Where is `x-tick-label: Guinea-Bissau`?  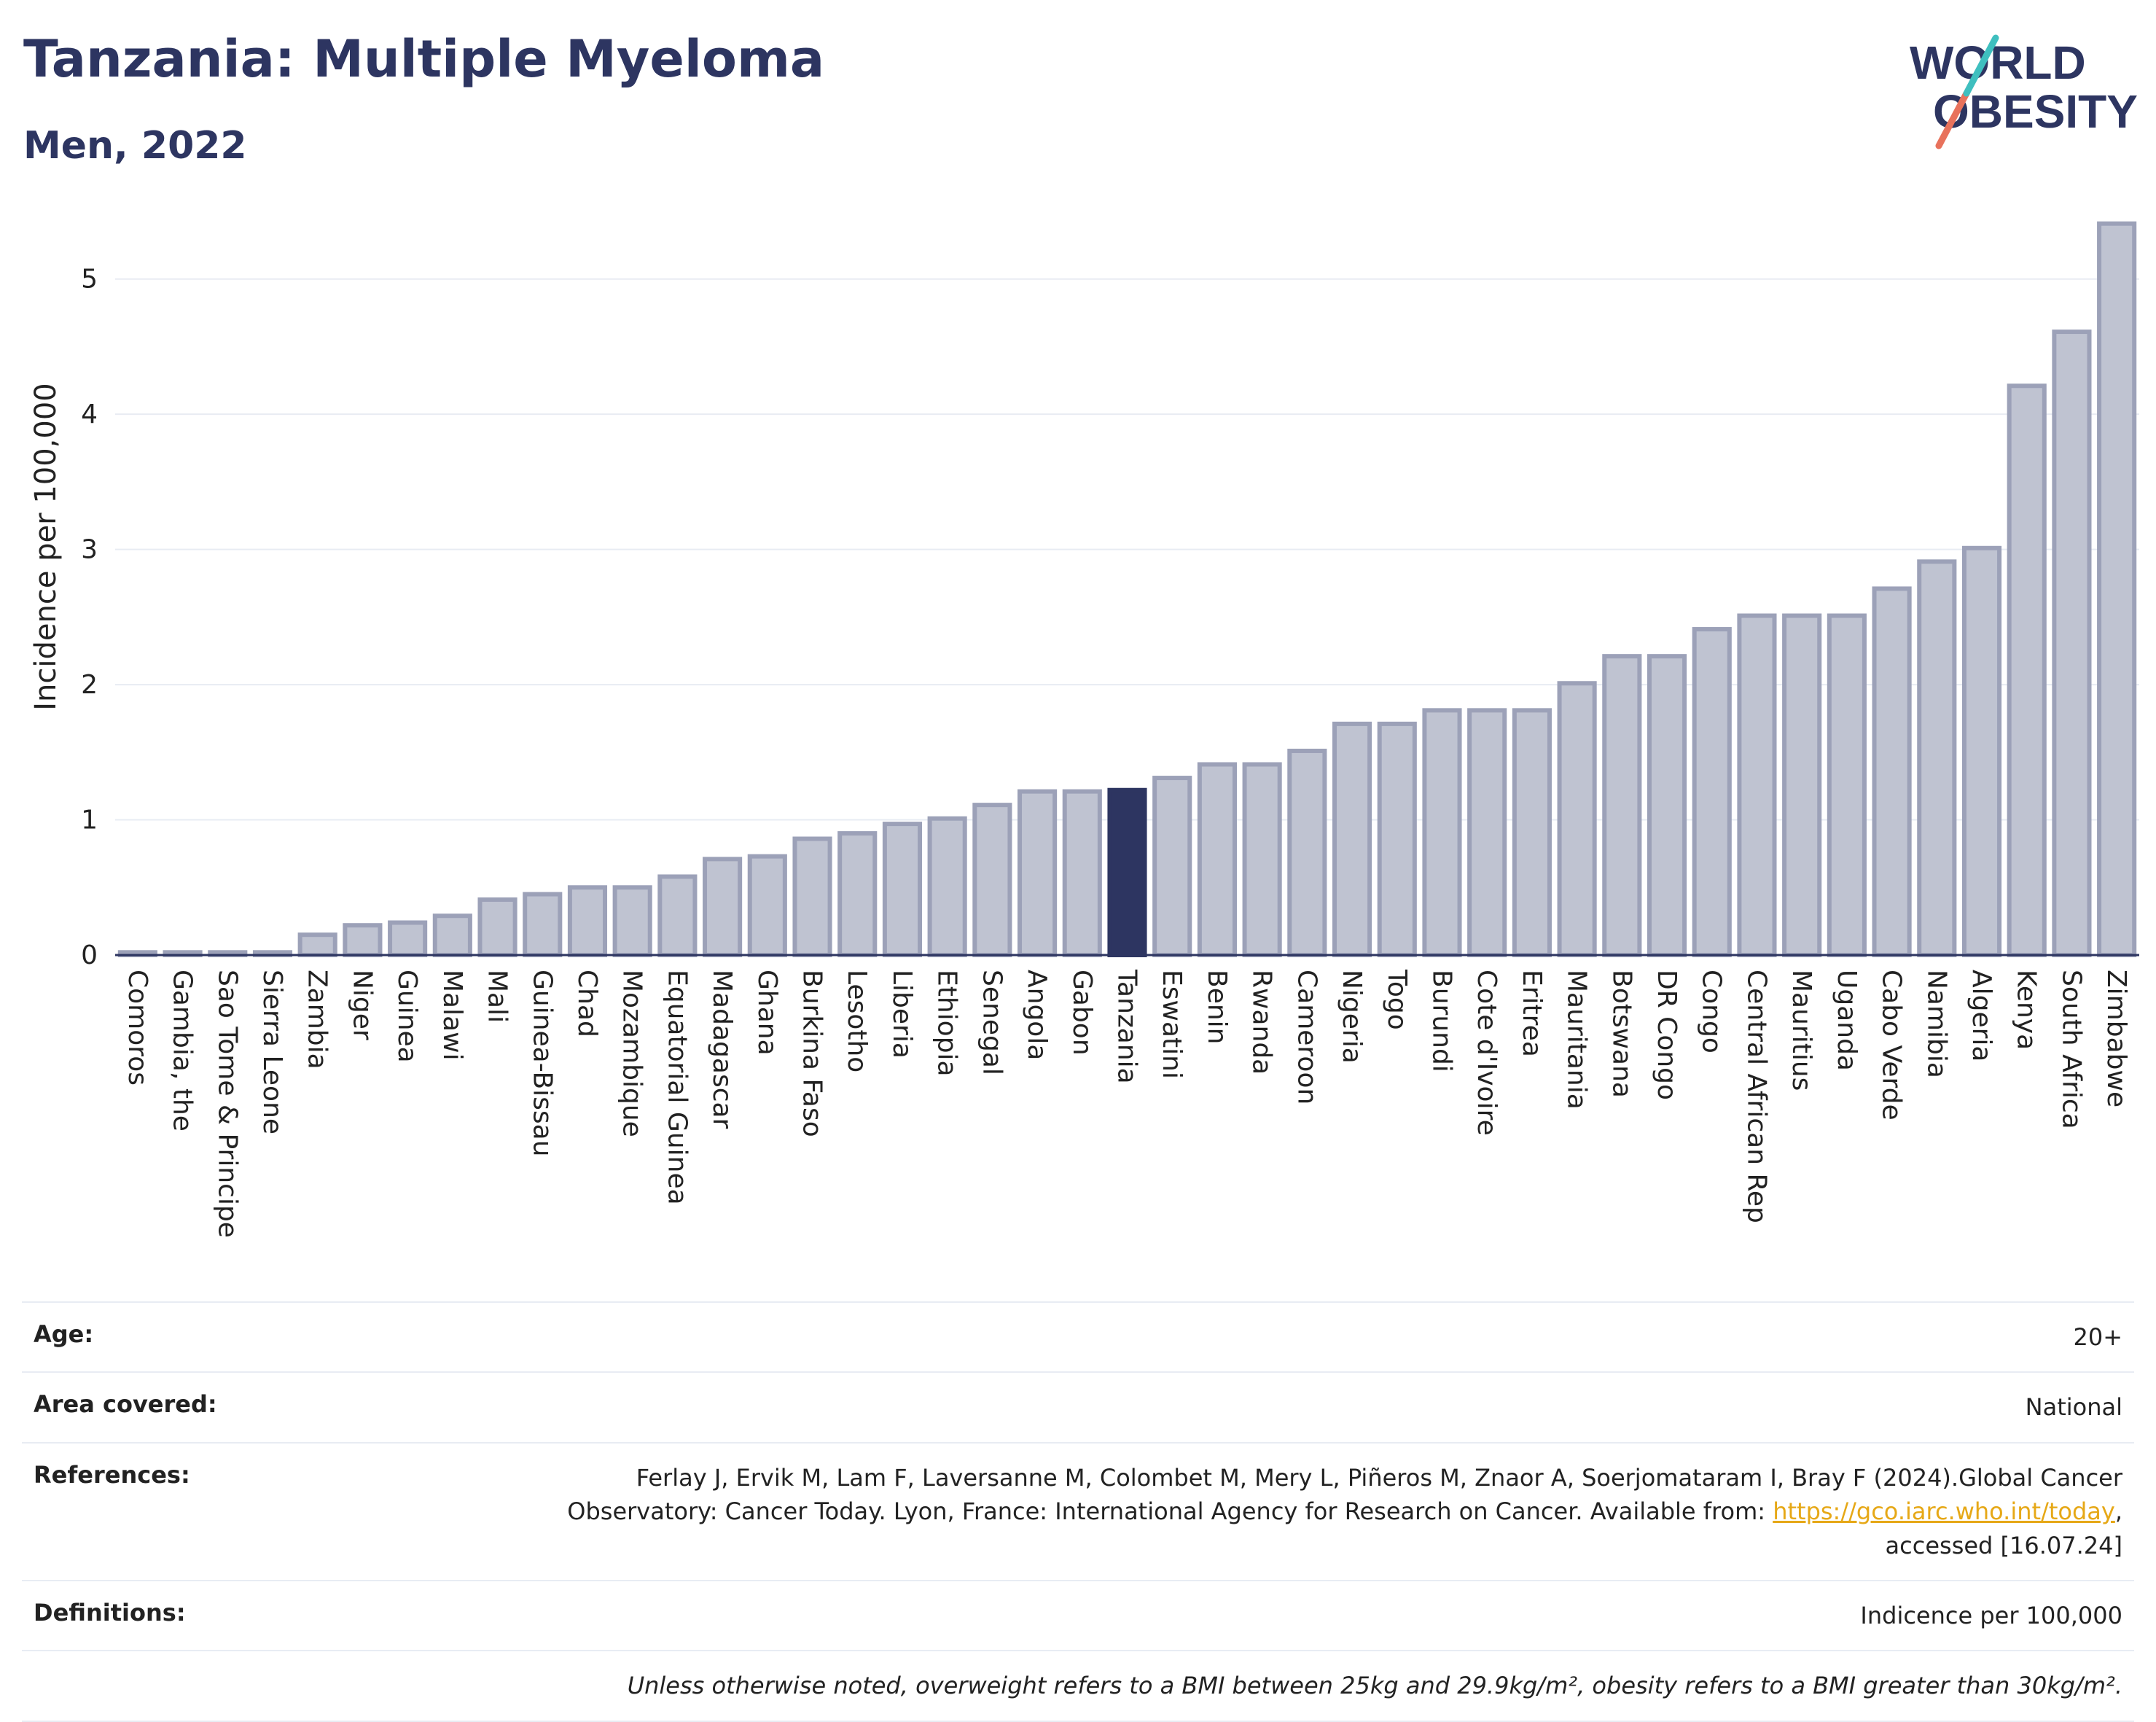 x-tick-label: Guinea-Bissau is located at coordinates (542, 1063).